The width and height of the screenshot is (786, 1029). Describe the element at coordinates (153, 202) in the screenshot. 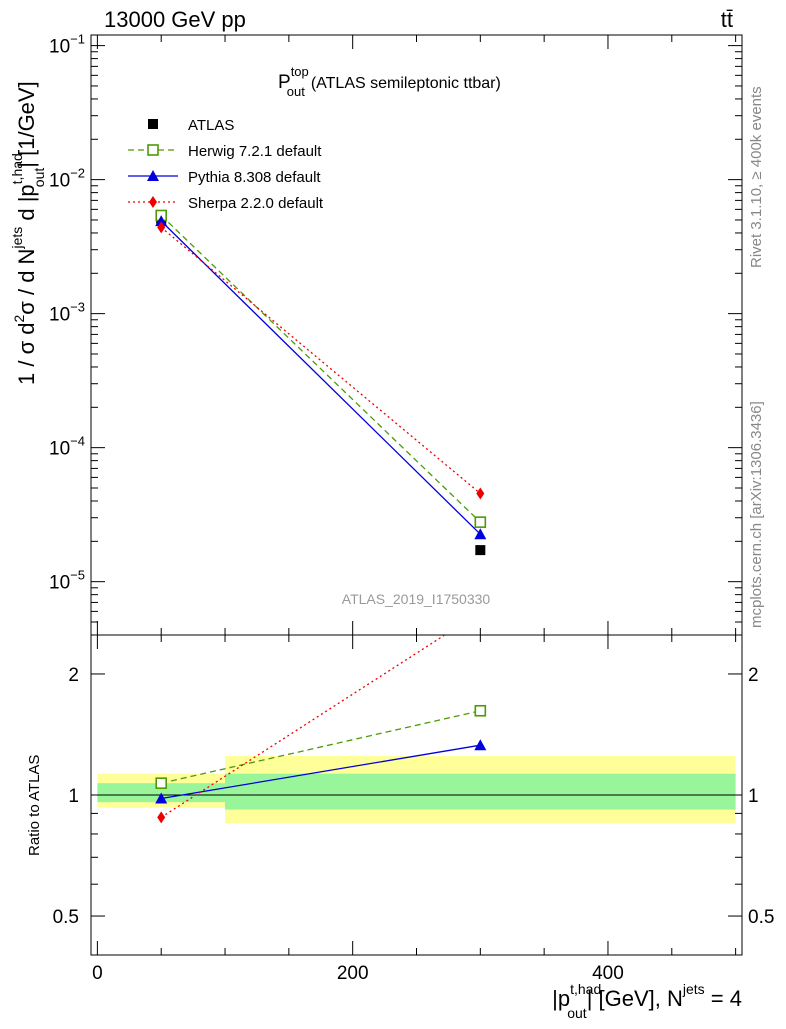

I see `legend-marker-sherpa-2-2-0-default` at that location.